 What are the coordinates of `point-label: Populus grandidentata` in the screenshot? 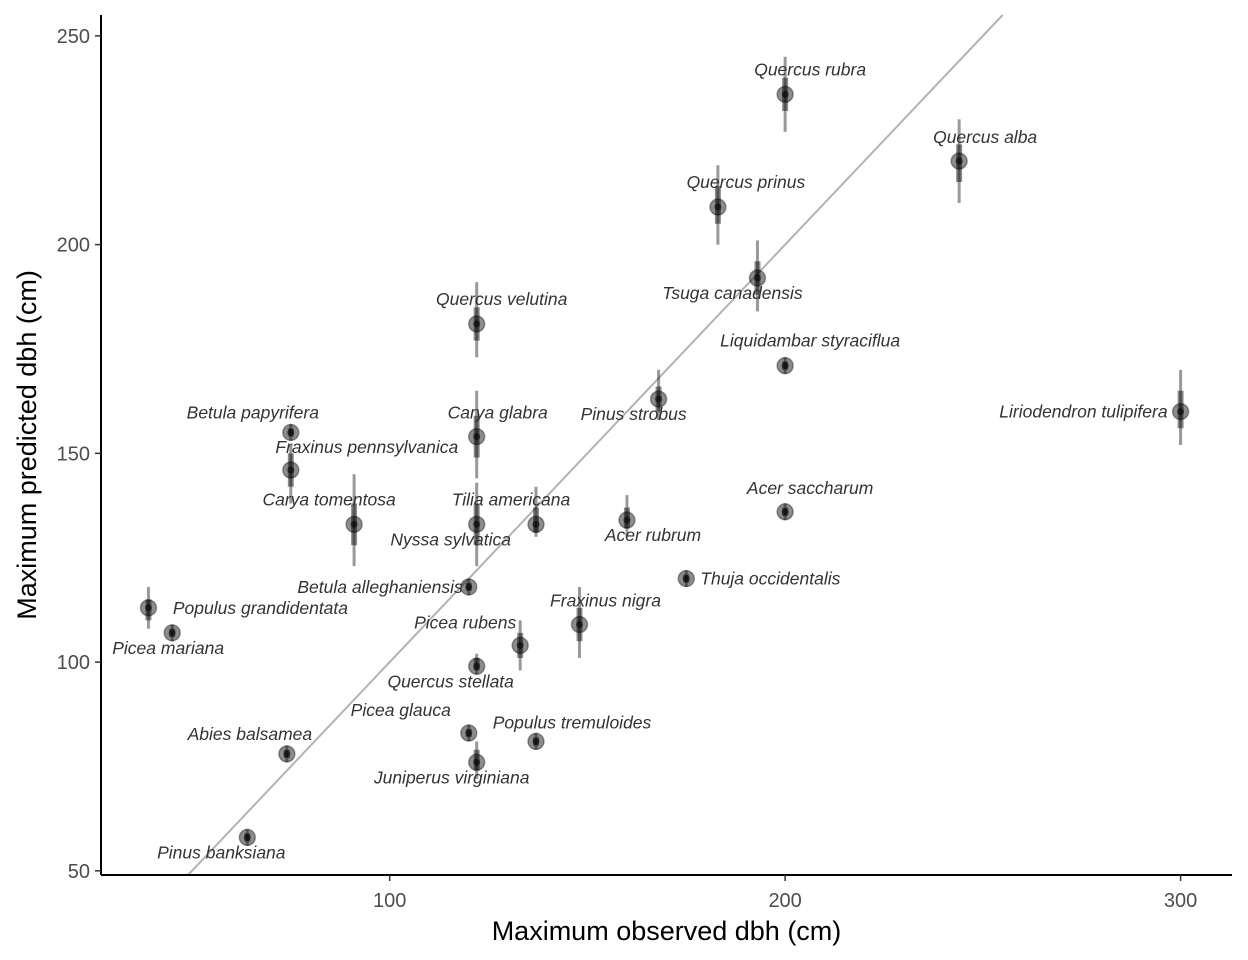 It's located at (260, 608).